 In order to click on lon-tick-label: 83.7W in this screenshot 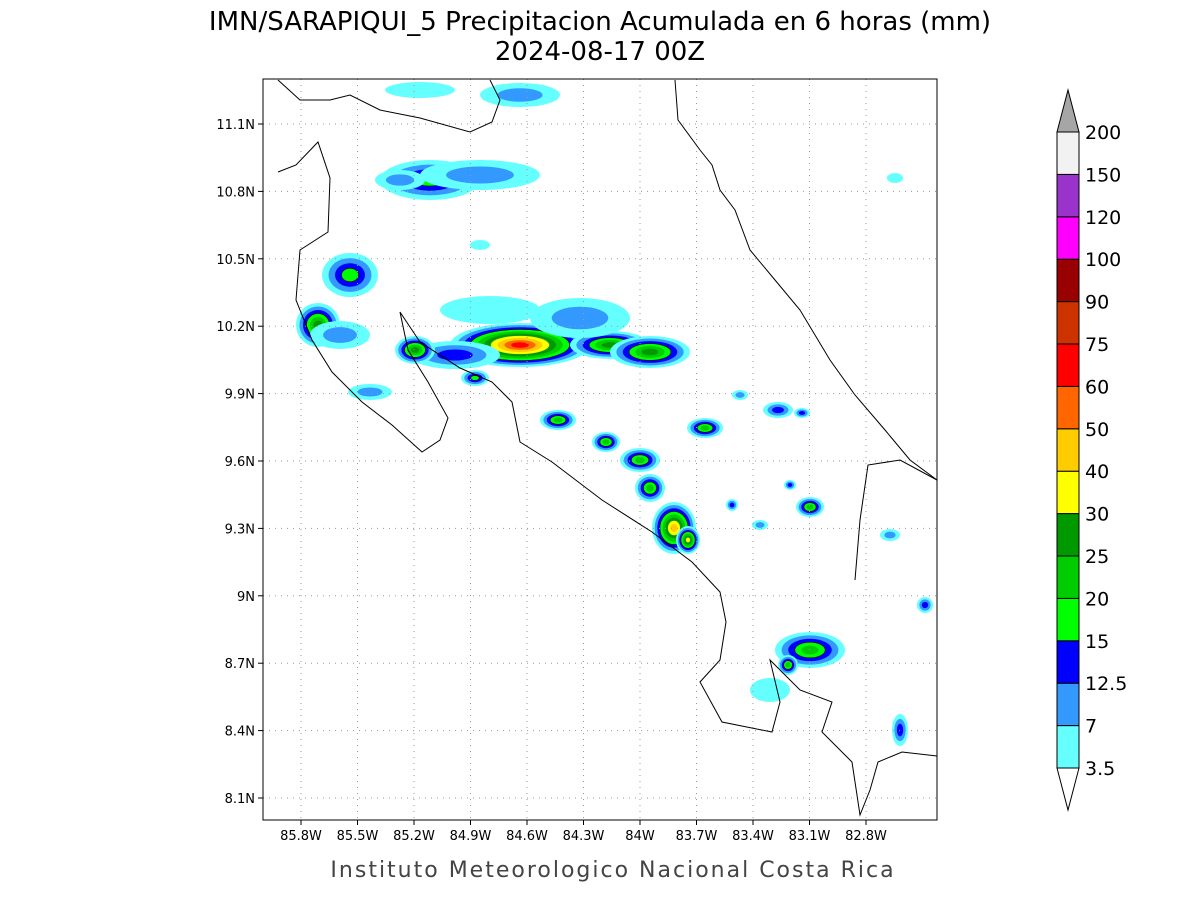, I will do `click(697, 836)`.